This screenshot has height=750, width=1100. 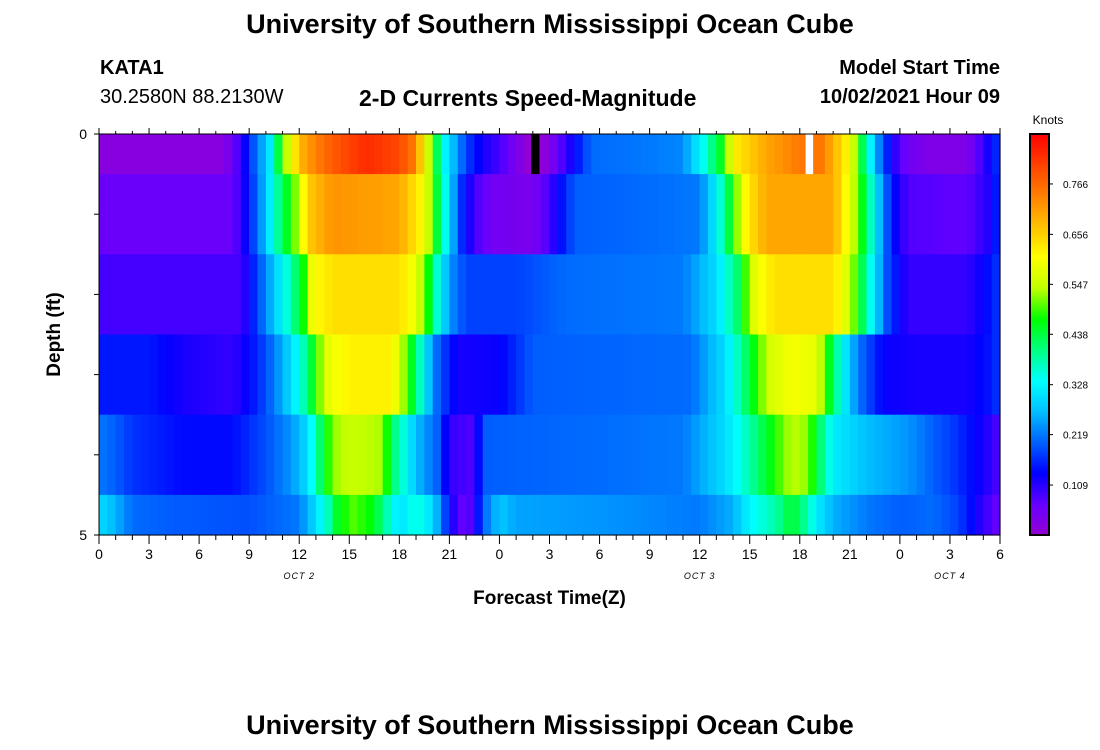 I want to click on colorbar-tick-label: 0.328, so click(x=1075, y=386).